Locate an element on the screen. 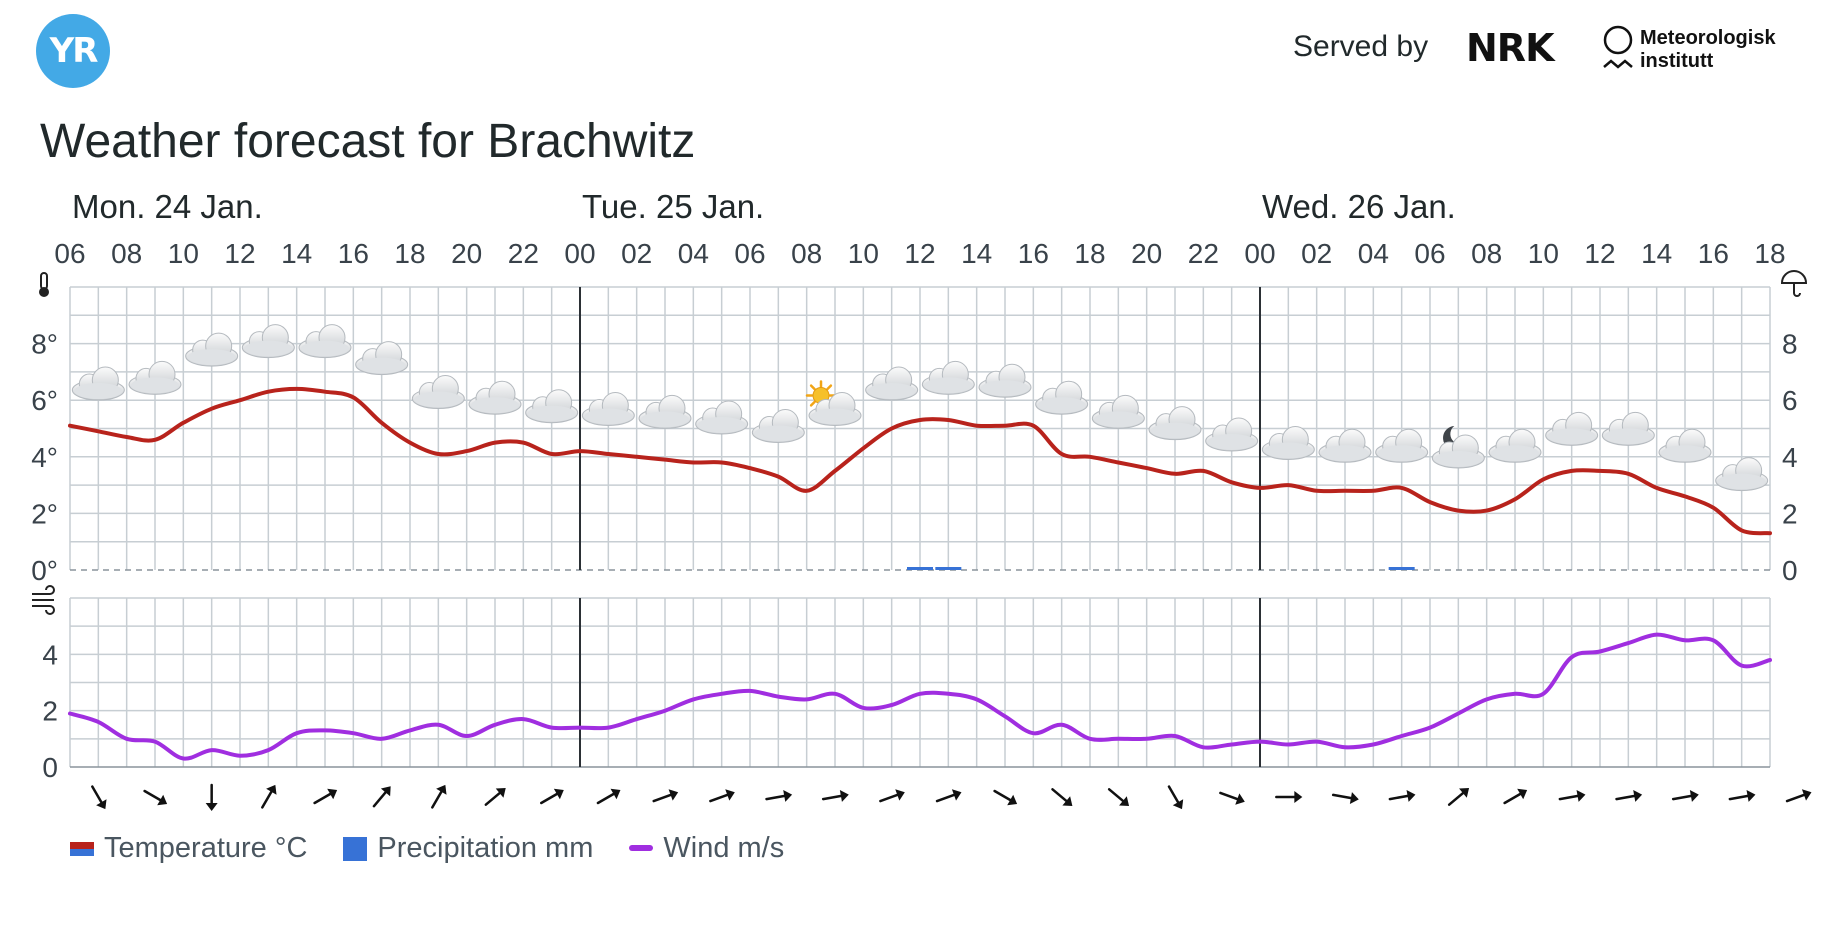 The height and width of the screenshot is (934, 1827). legend-wind: Wind m/s is located at coordinates (706, 848).